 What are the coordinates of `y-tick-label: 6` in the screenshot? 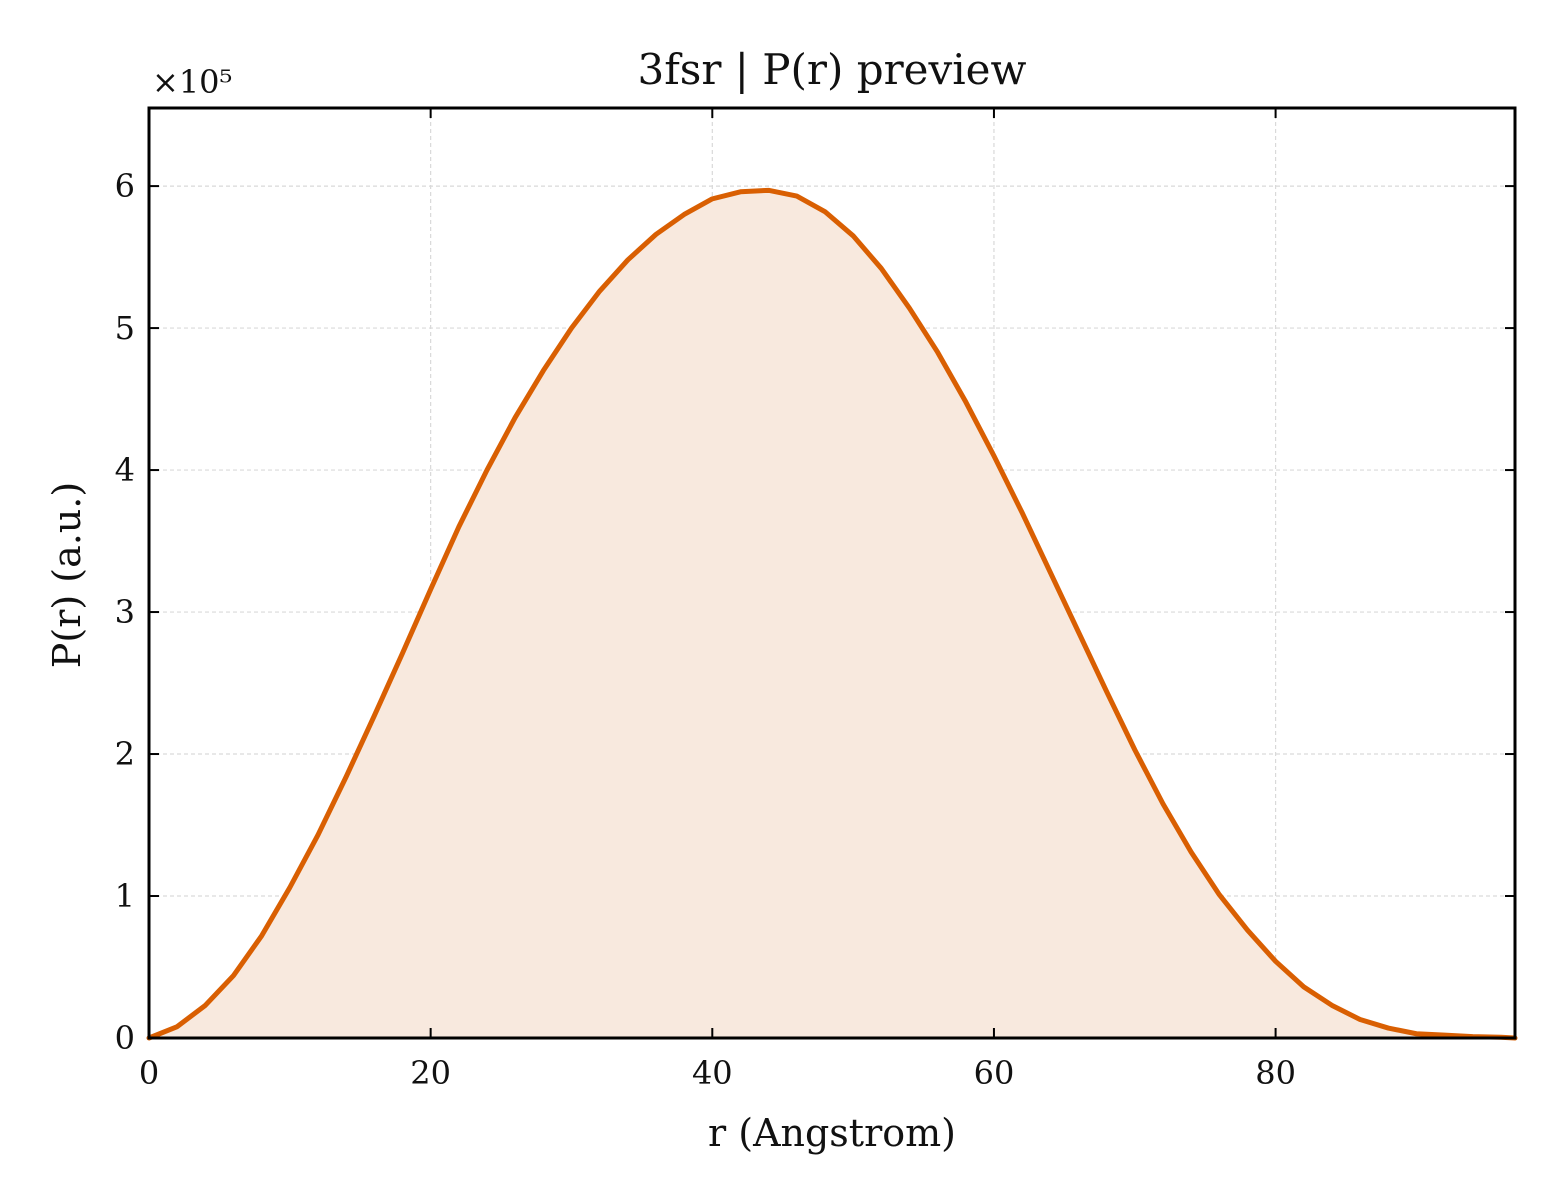 It's located at (125, 186).